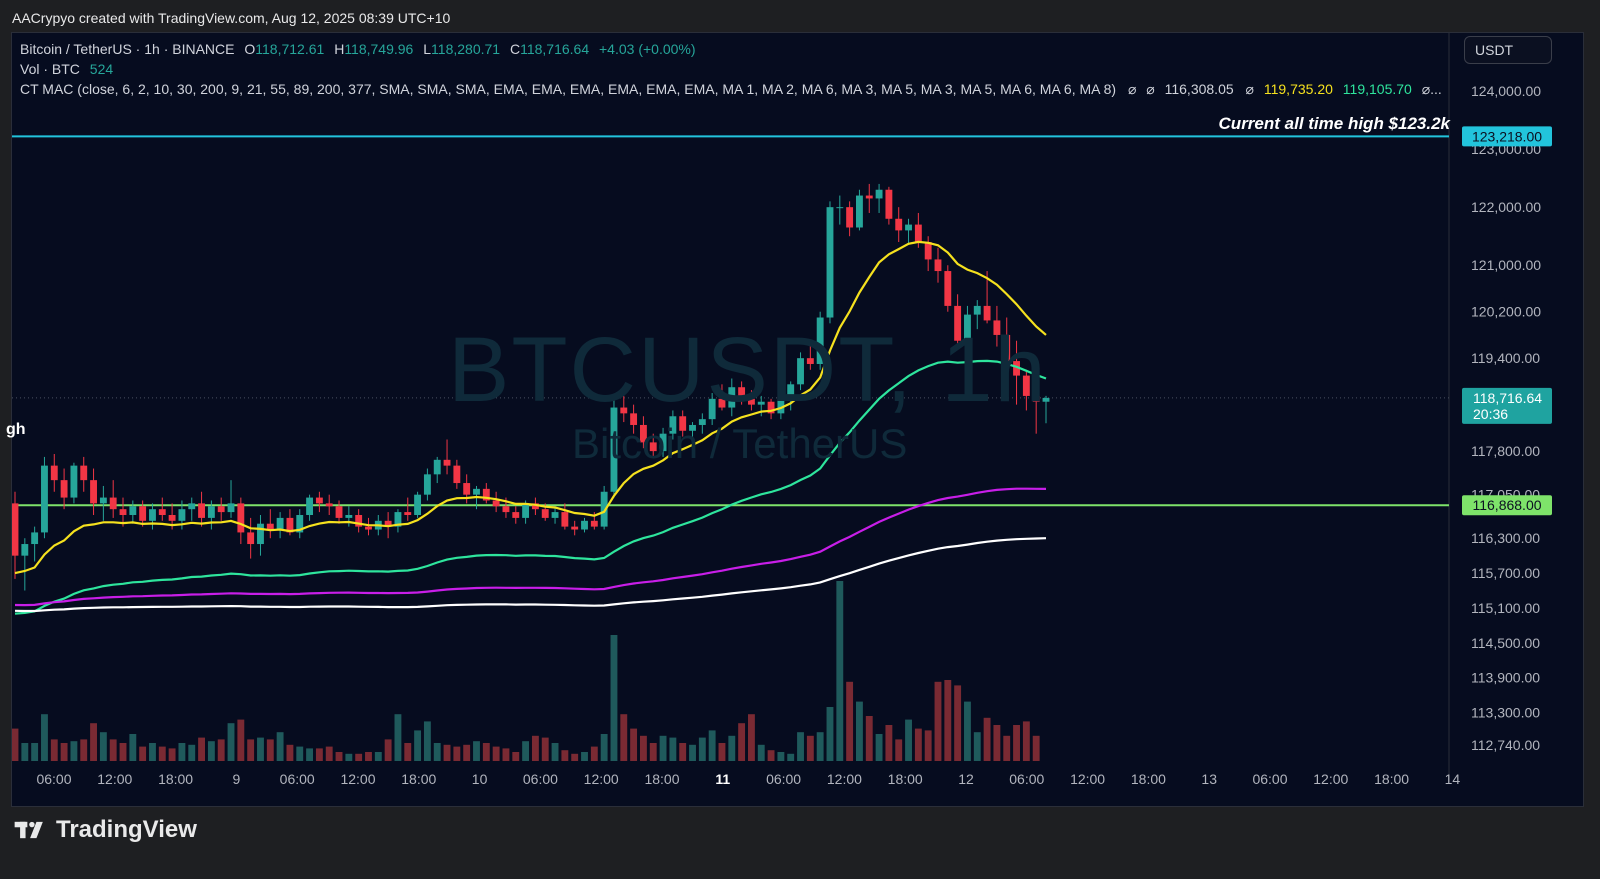  Describe the element at coordinates (1453, 779) in the screenshot. I see `x-tick-label: 14` at that location.